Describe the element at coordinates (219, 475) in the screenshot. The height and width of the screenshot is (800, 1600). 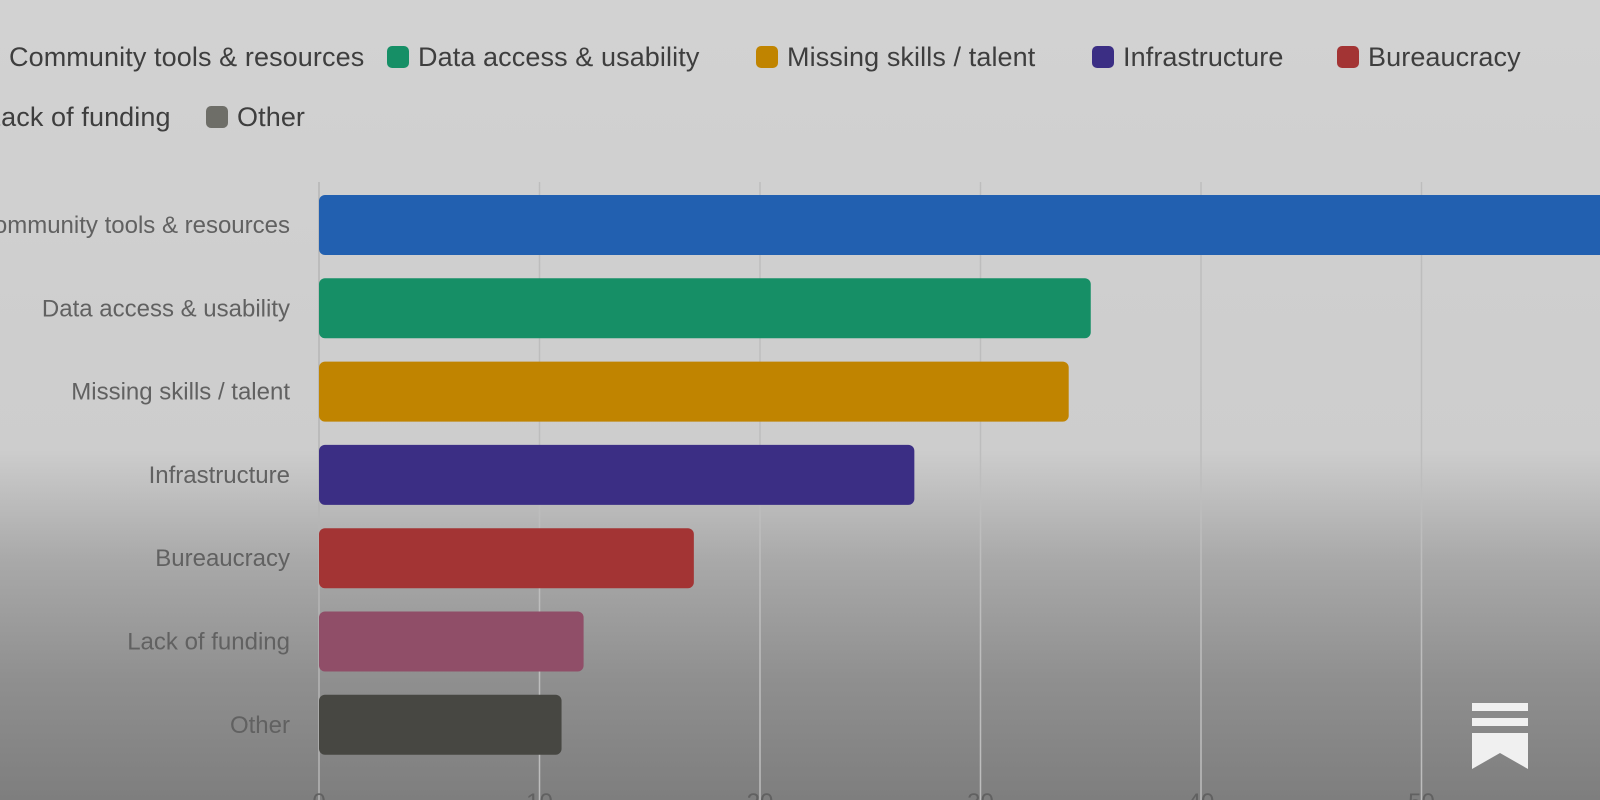
I see `category-label: Infrastructure` at that location.